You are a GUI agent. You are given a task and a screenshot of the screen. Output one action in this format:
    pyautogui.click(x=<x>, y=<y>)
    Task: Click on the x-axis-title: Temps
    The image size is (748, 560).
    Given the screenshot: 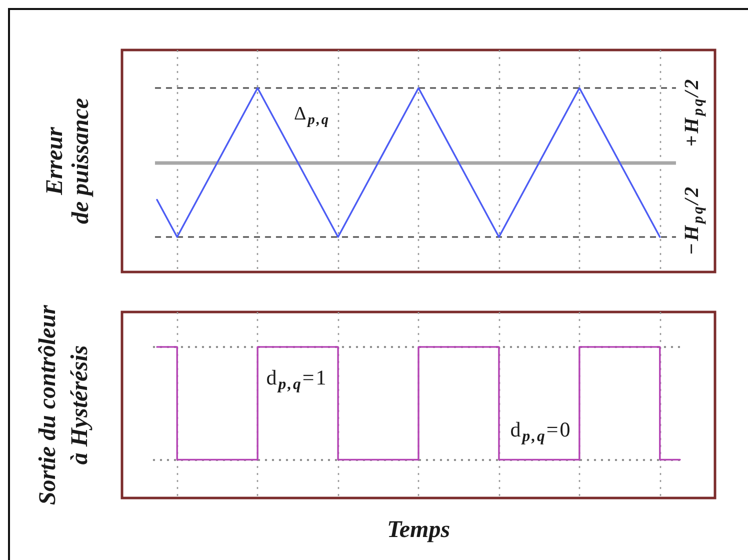 What is the action you would take?
    pyautogui.click(x=418, y=530)
    